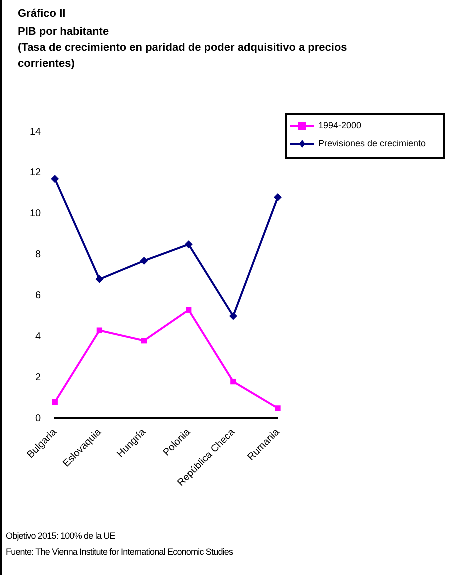 Image resolution: width=450 pixels, height=579 pixels. I want to click on y-tick-label: 12, so click(36, 173).